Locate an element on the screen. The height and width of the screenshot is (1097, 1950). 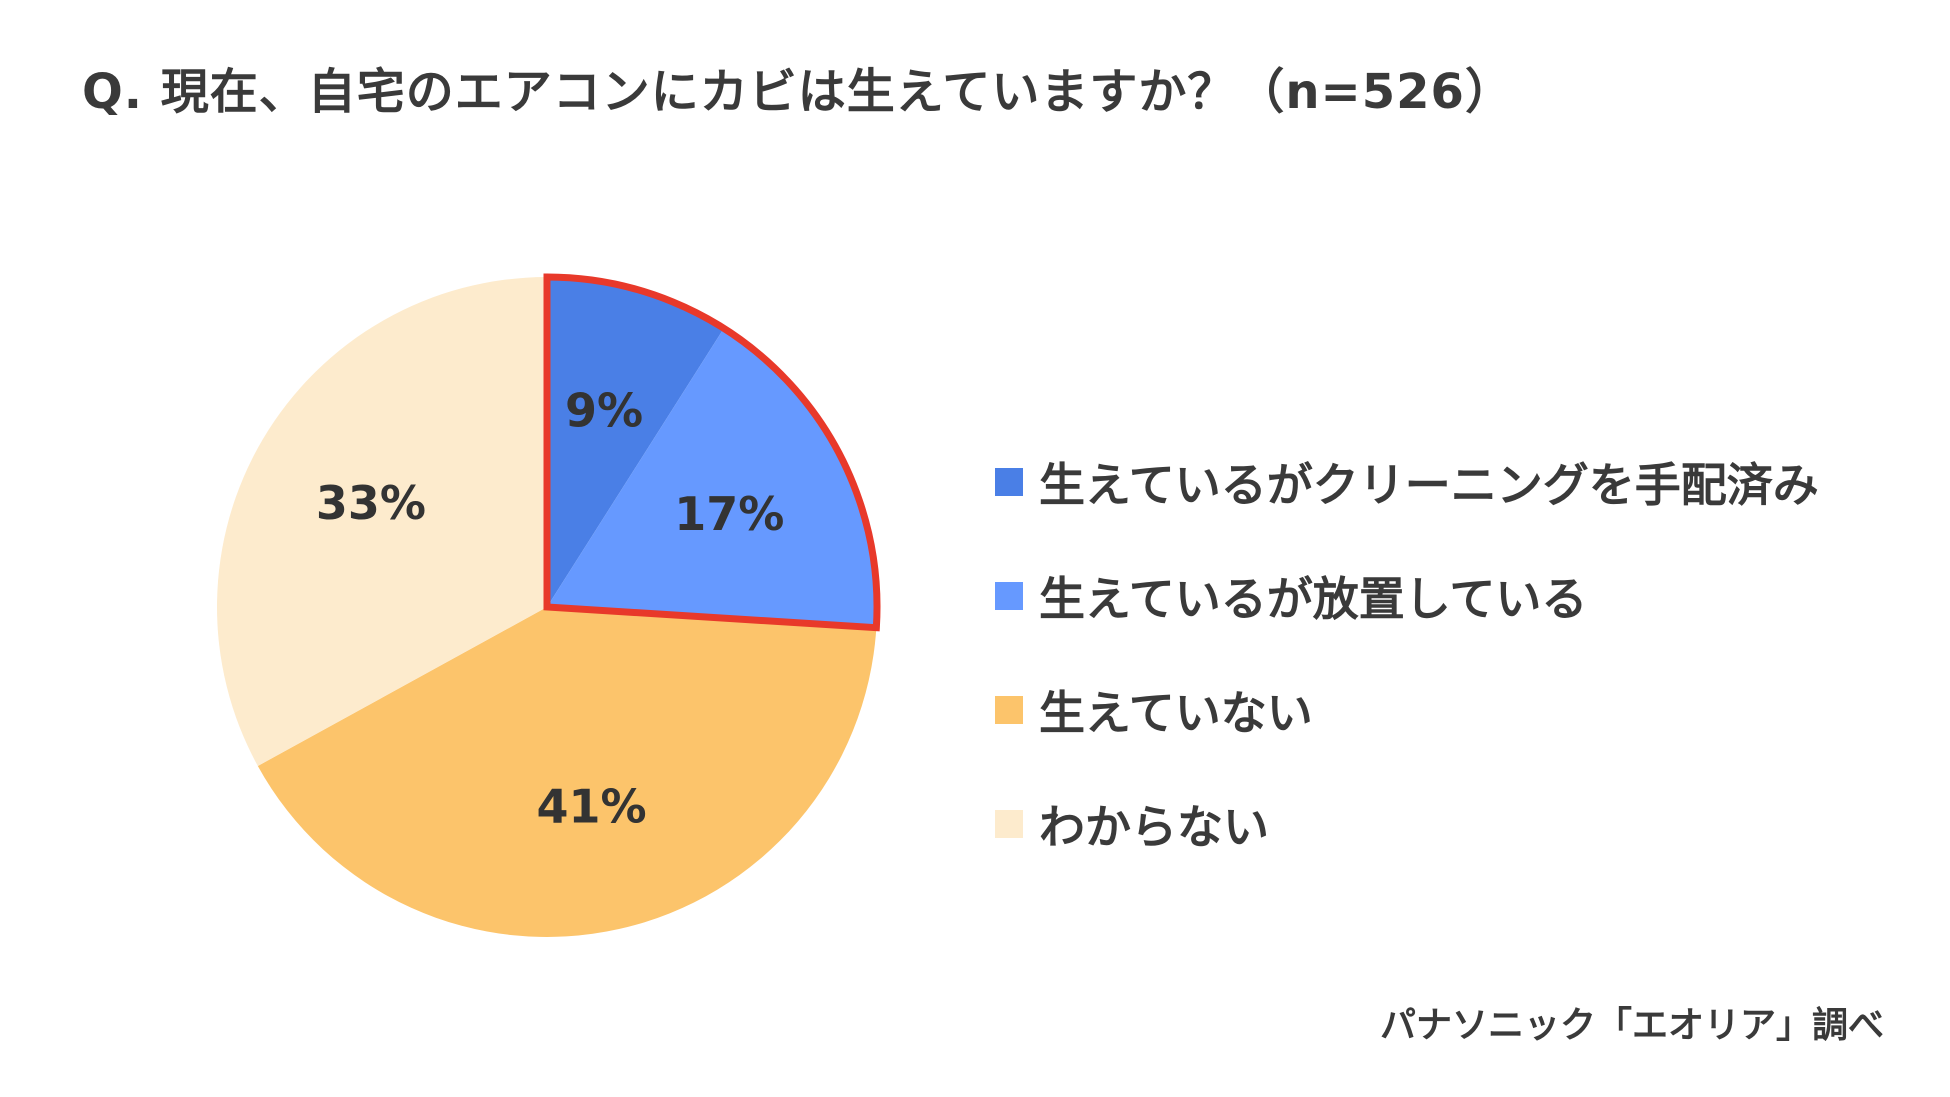
source-note: パナソニック「エオリア」調べ is located at coordinates (1631, 1025).